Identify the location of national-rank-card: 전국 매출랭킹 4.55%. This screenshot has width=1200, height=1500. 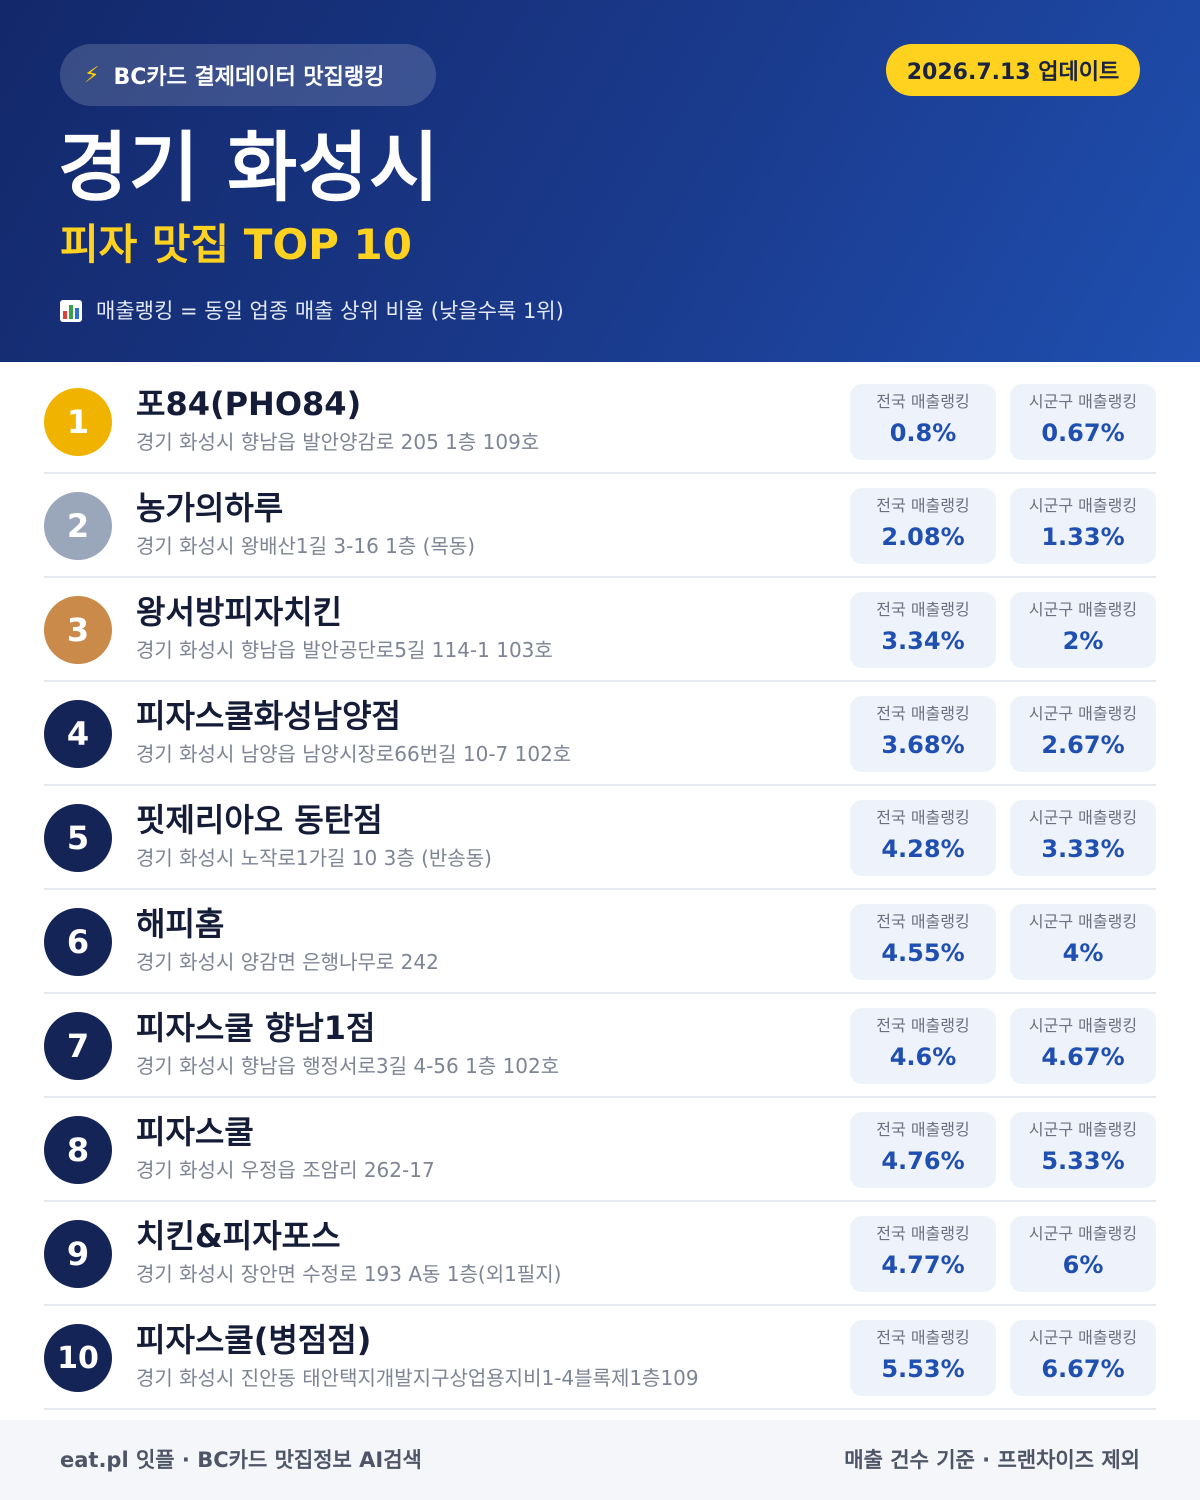
(923, 942).